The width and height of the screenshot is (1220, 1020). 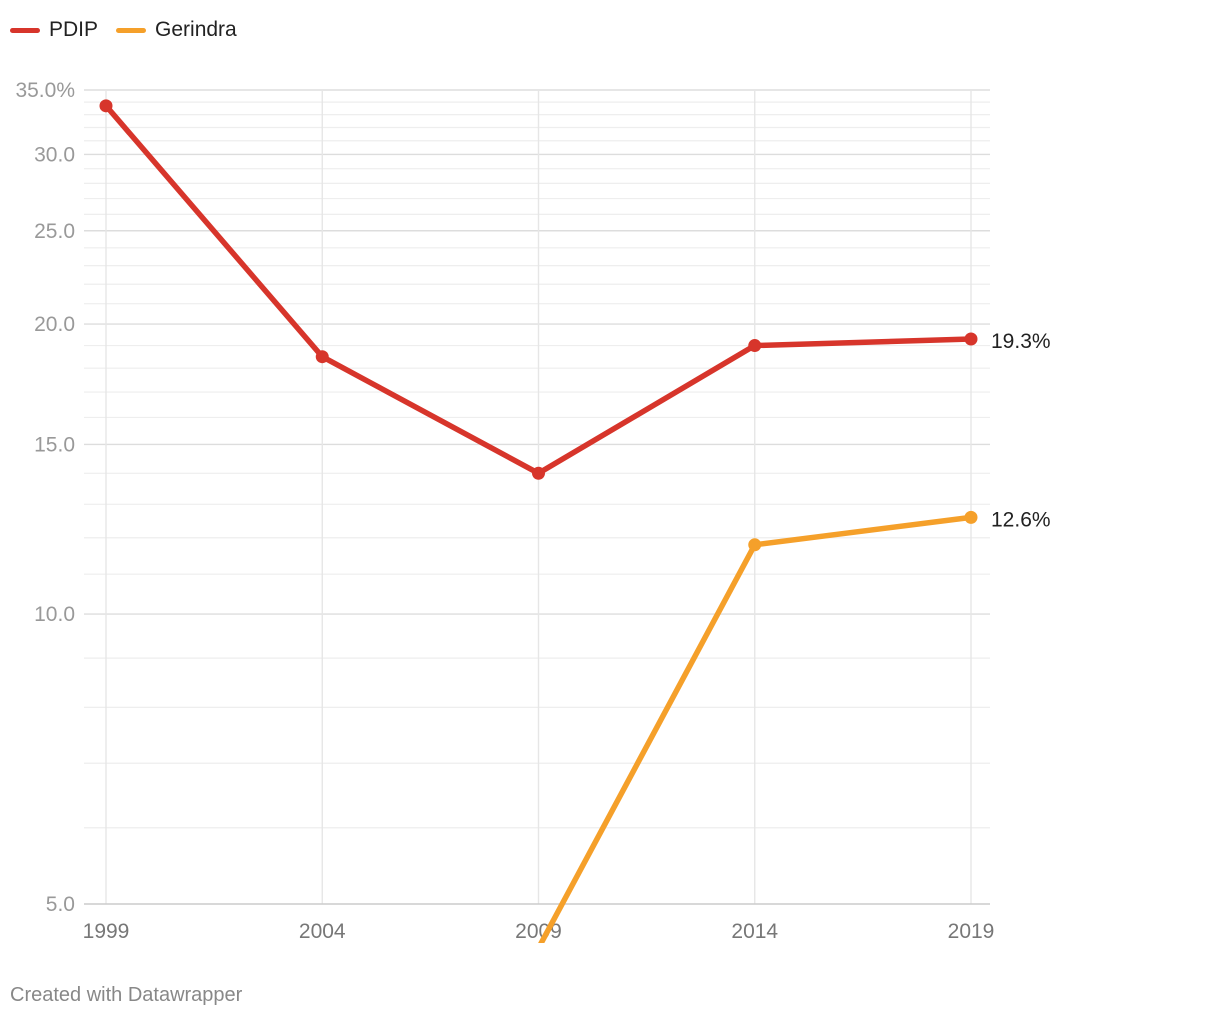 I want to click on end-label-gerindra: 12.6%, so click(x=1021, y=519).